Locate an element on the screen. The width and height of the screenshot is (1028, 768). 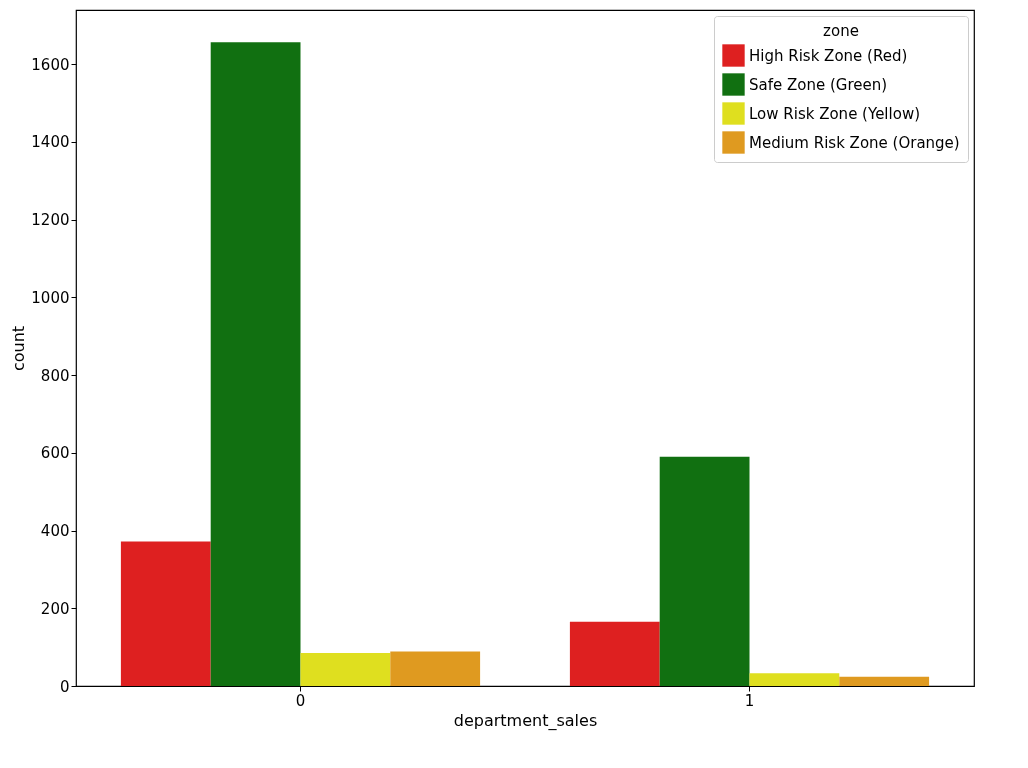
y-tick-label: 1400 is located at coordinates (50, 142).